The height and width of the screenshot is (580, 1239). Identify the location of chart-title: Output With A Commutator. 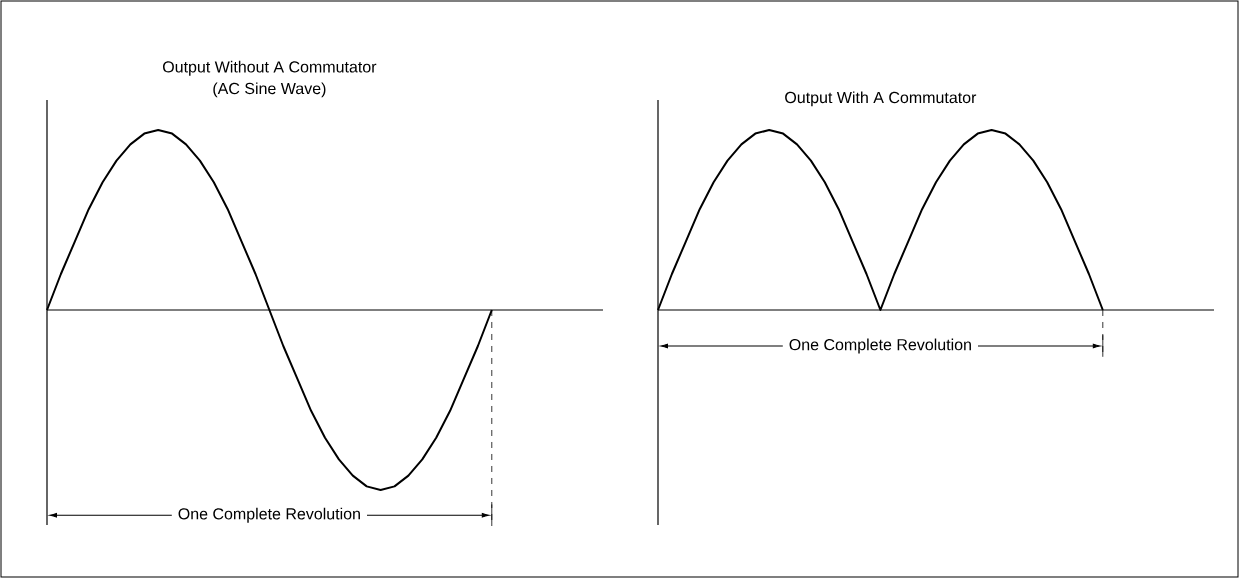
(881, 99).